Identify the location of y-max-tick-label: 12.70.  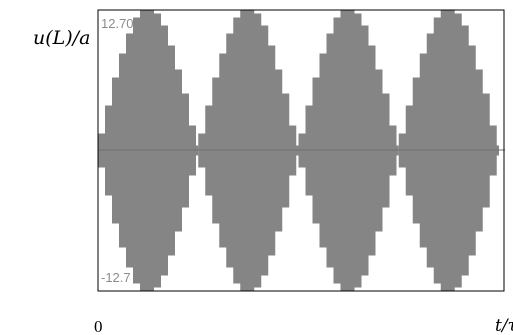
(117, 23).